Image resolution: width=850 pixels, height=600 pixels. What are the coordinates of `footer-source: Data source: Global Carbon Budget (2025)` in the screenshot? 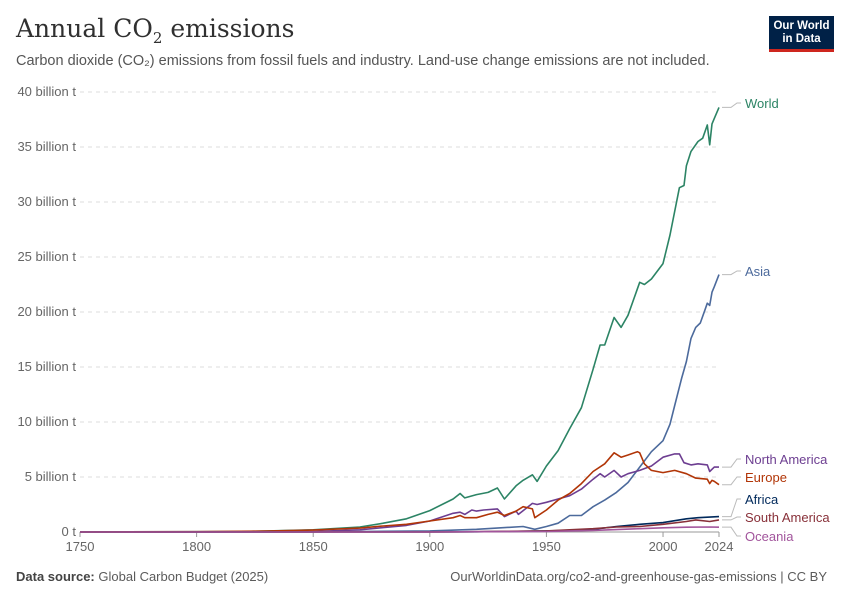 It's located at (142, 576).